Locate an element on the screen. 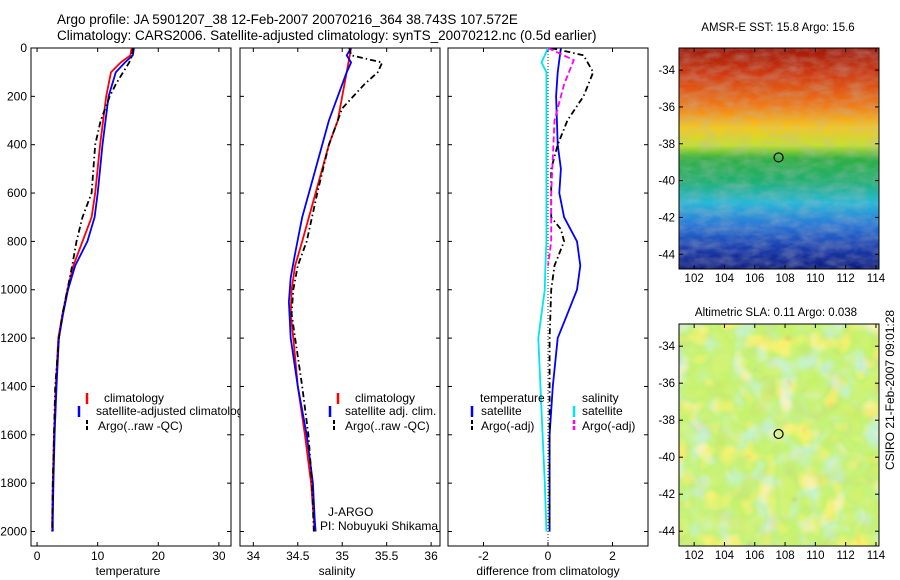 Image resolution: width=900 pixels, height=580 pixels. sst-heatmap is located at coordinates (779, 158).